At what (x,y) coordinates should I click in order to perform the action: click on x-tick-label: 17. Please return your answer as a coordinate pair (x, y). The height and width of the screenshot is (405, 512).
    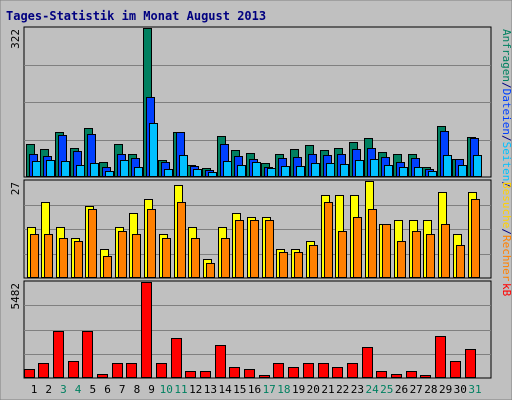
    Looking at the image, I should click on (269, 389).